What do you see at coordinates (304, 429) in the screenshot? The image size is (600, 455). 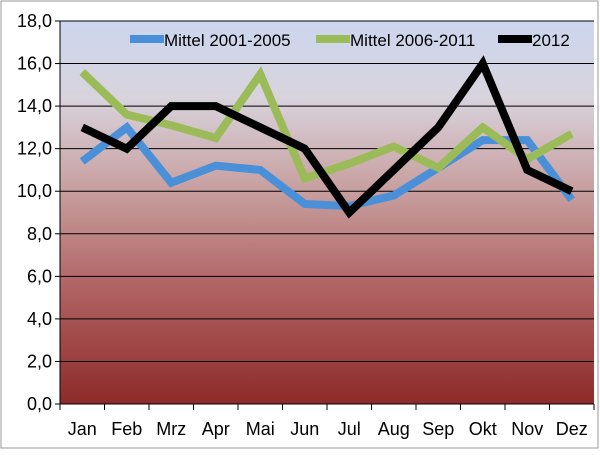 I see `x-tick-label: Jun` at bounding box center [304, 429].